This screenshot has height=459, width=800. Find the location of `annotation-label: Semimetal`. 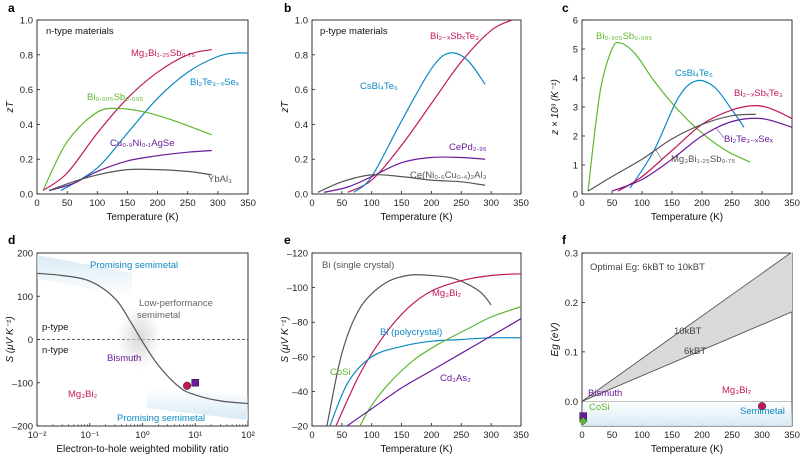

annotation-label: Semimetal is located at coordinates (762, 411).